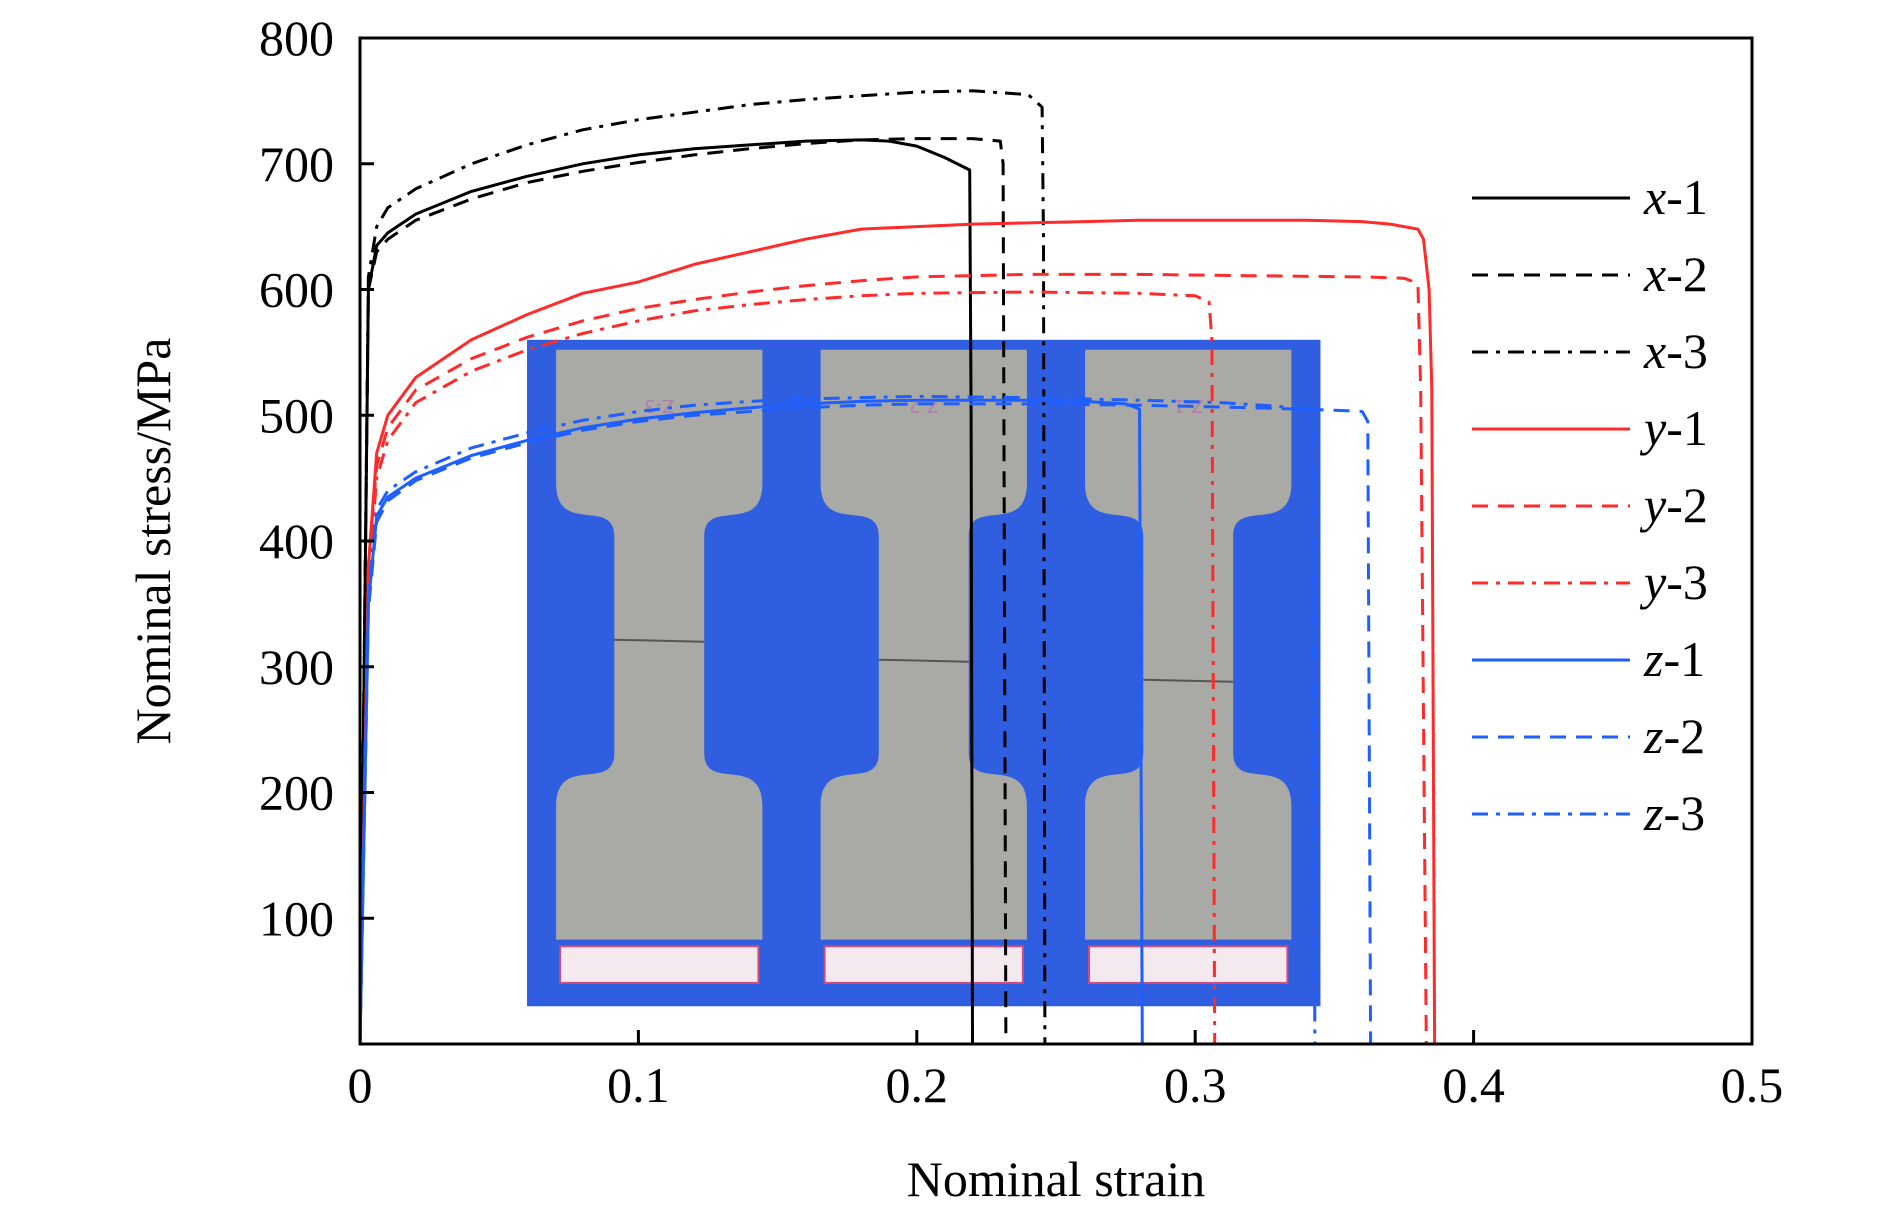 The image size is (1890, 1212). What do you see at coordinates (1674, 659) in the screenshot?
I see `legend-label-z-1: z-1` at bounding box center [1674, 659].